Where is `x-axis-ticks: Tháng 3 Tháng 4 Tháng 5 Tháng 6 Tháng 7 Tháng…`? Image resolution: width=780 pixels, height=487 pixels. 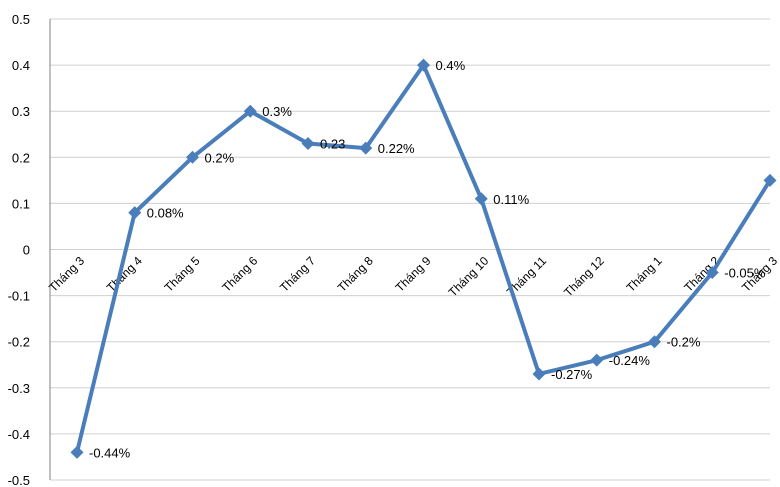 x-axis-ticks: Tháng 3 Tháng 4 Tháng 5 Tháng 6 Tháng 7 Tháng… is located at coordinates (413, 276).